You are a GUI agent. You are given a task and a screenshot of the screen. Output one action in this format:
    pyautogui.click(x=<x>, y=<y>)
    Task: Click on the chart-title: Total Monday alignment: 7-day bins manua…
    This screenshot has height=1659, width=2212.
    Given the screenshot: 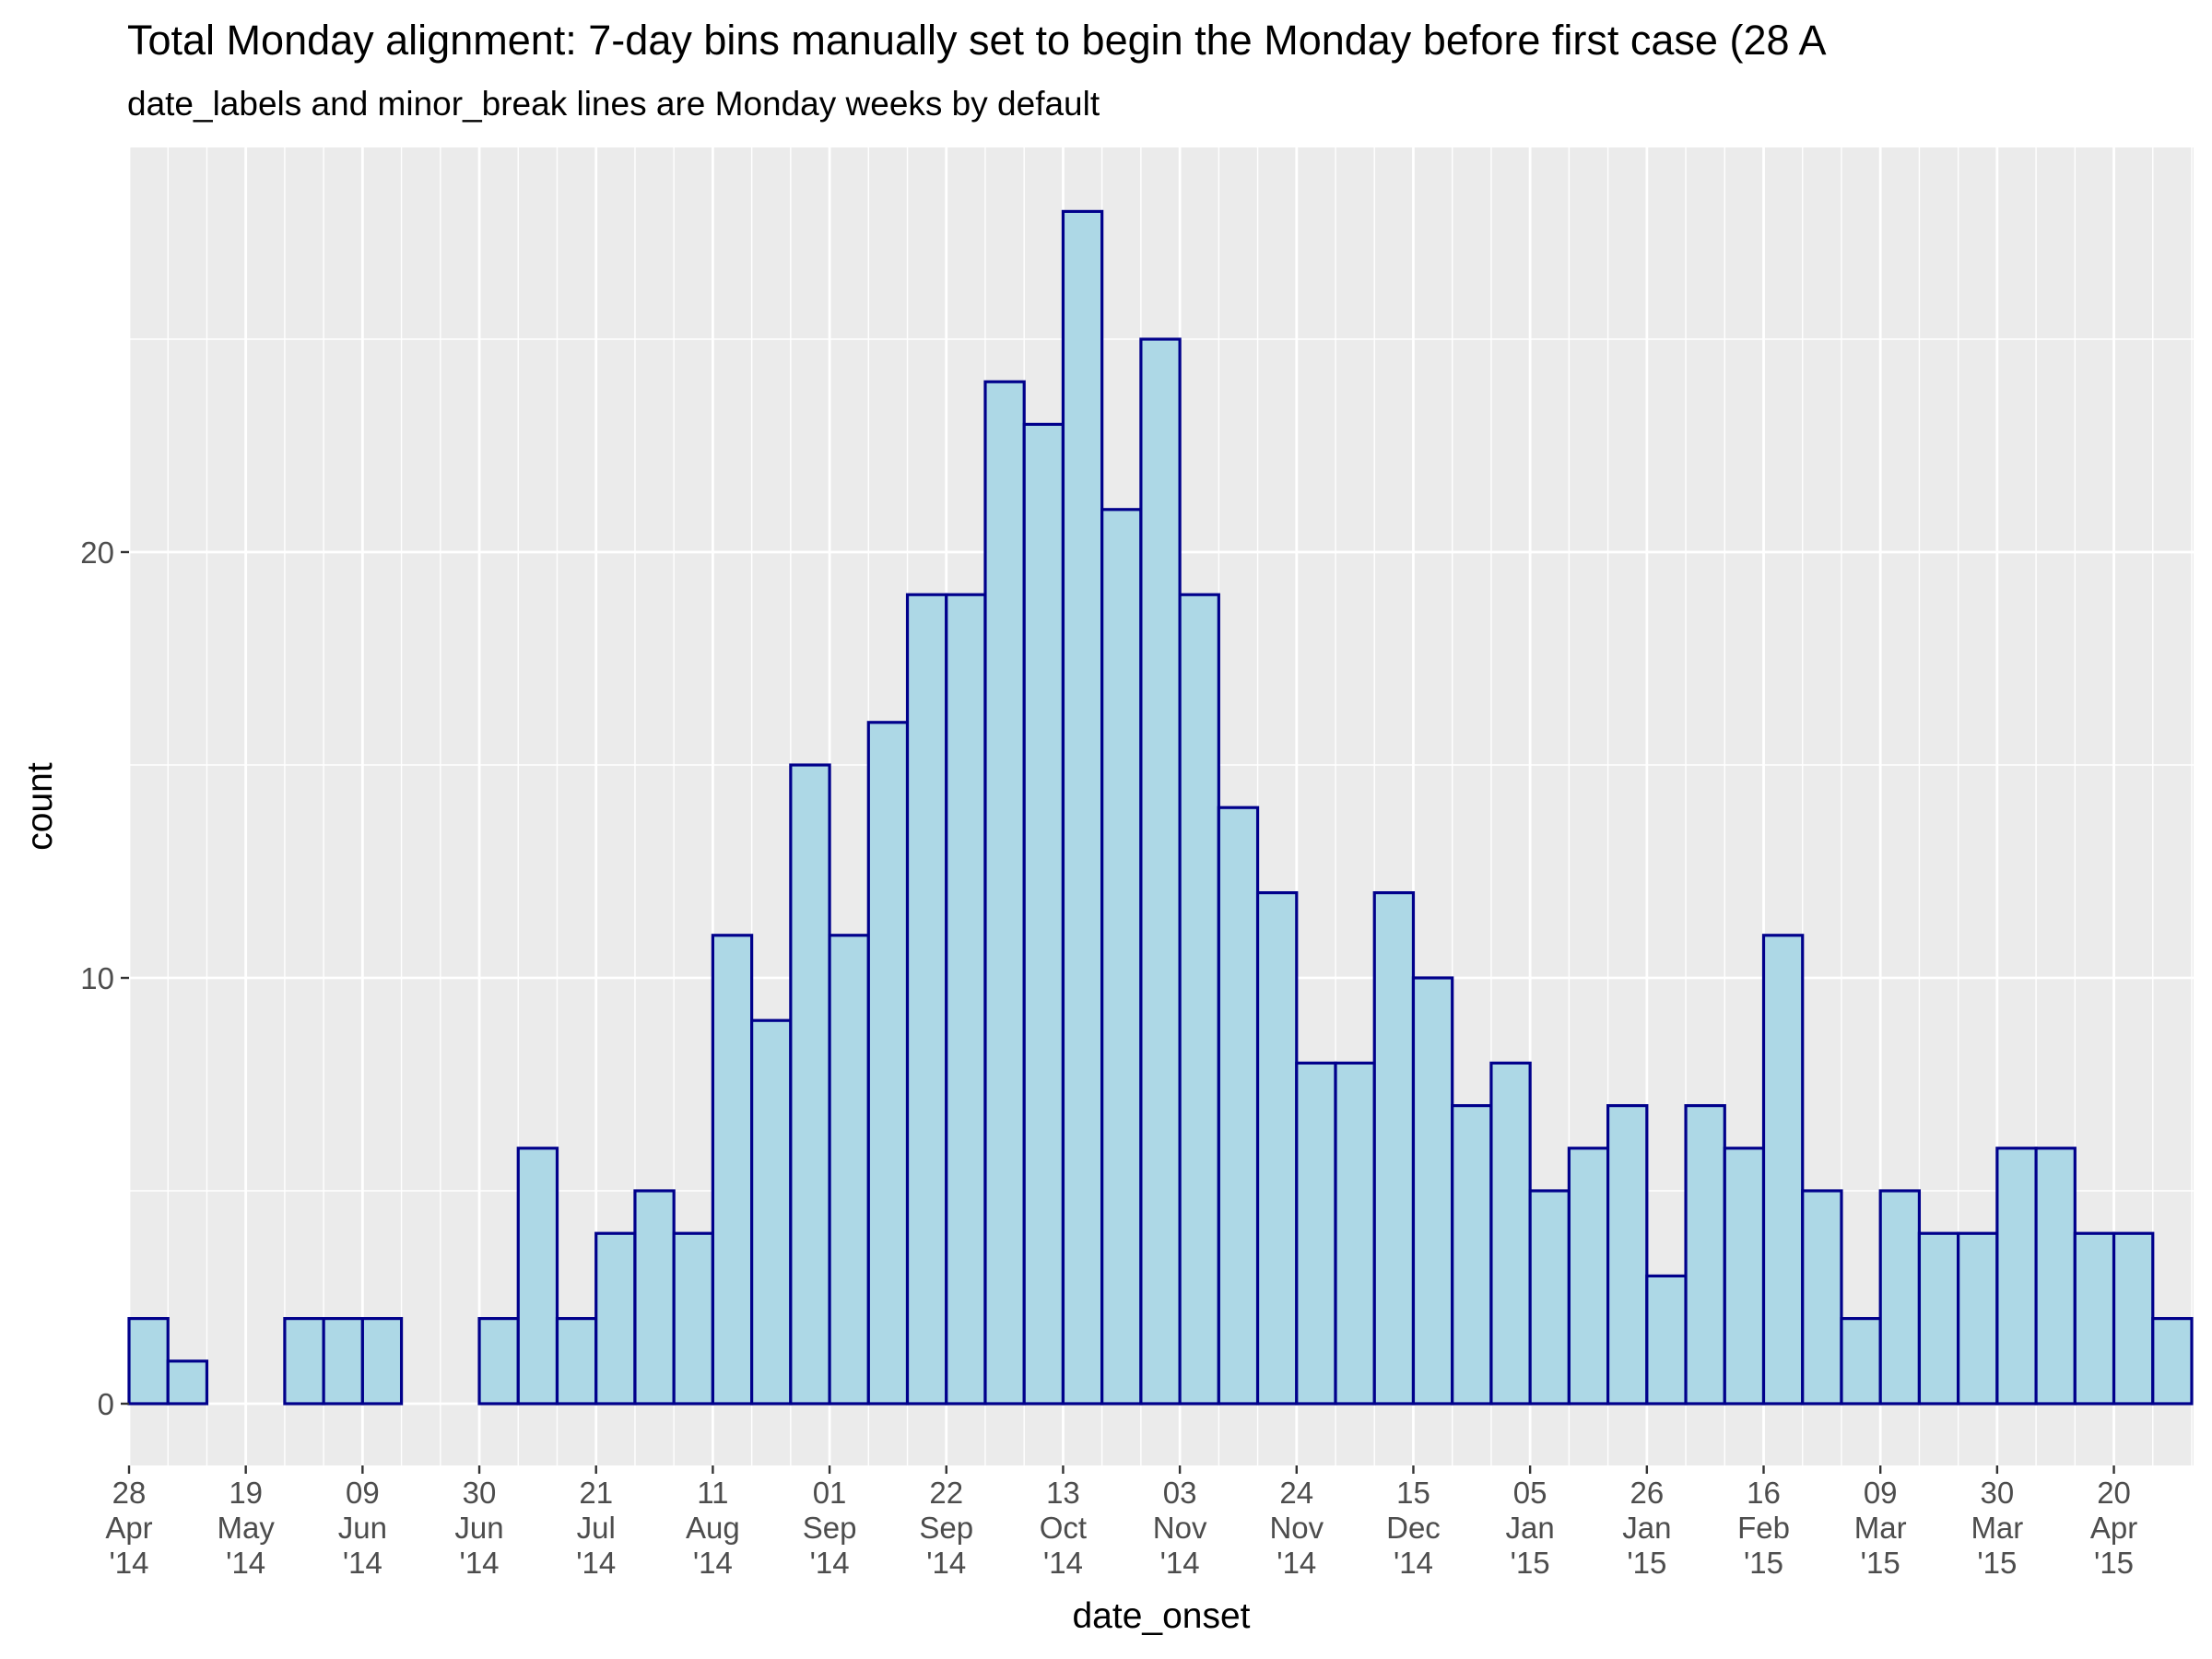 What is the action you would take?
    pyautogui.click(x=977, y=40)
    